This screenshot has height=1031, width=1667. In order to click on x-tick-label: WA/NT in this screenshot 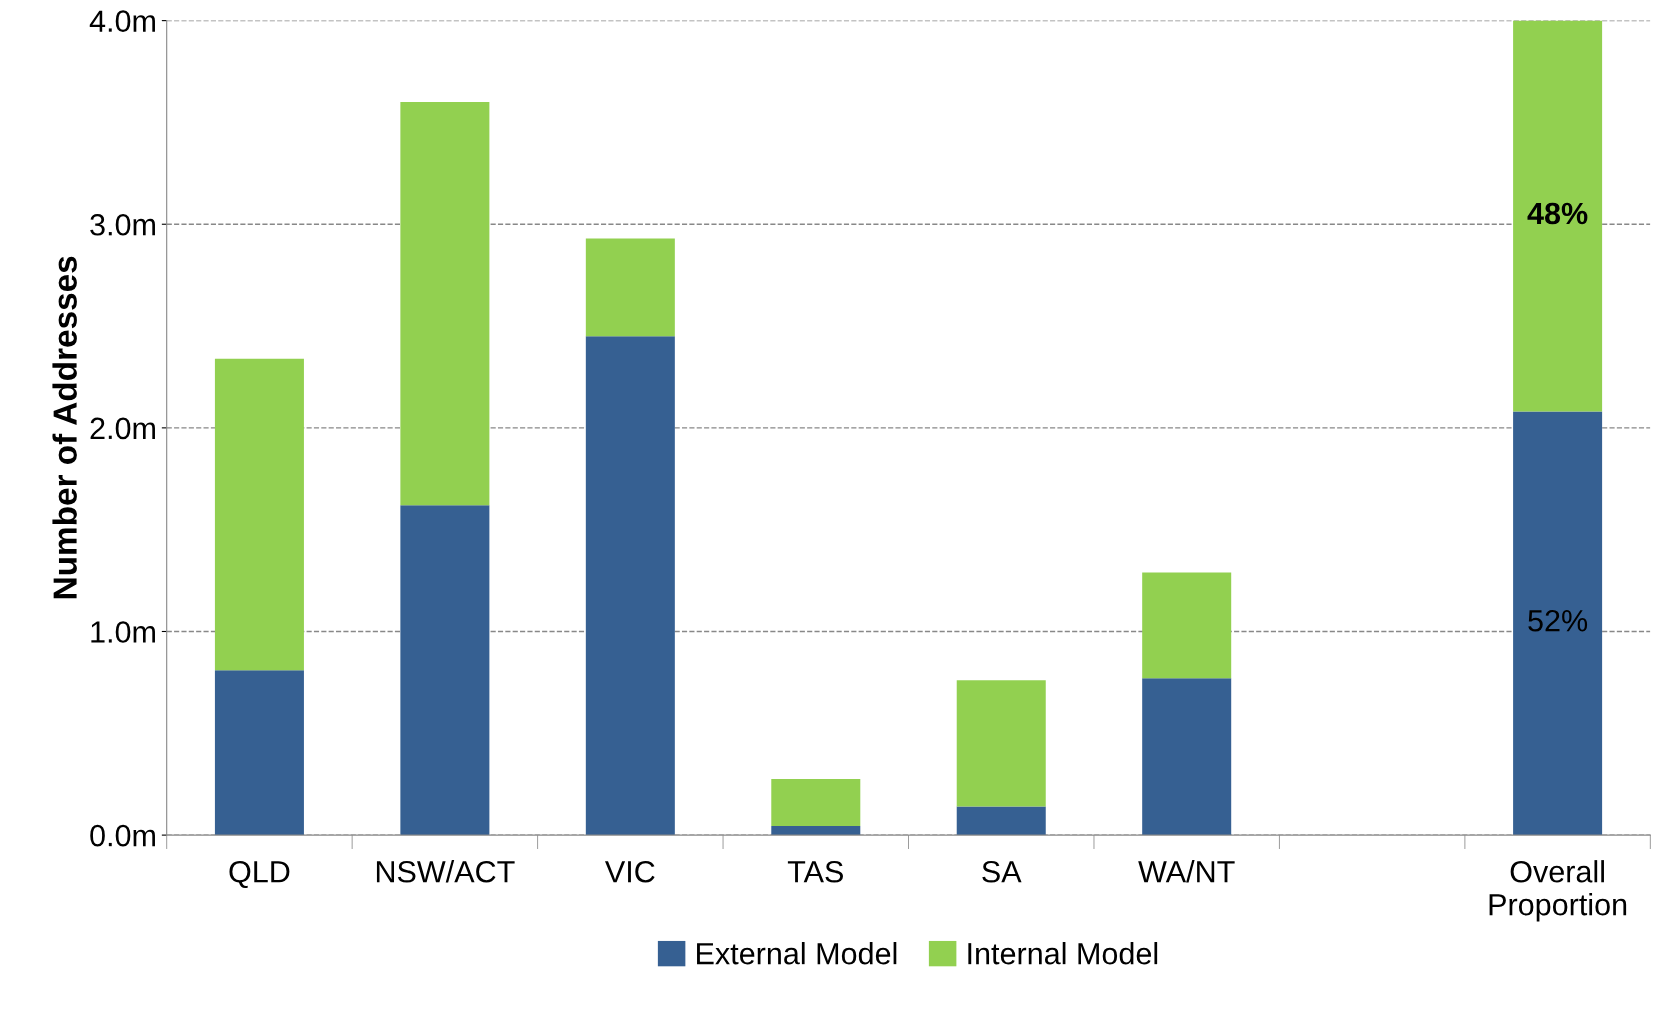, I will do `click(1186, 871)`.